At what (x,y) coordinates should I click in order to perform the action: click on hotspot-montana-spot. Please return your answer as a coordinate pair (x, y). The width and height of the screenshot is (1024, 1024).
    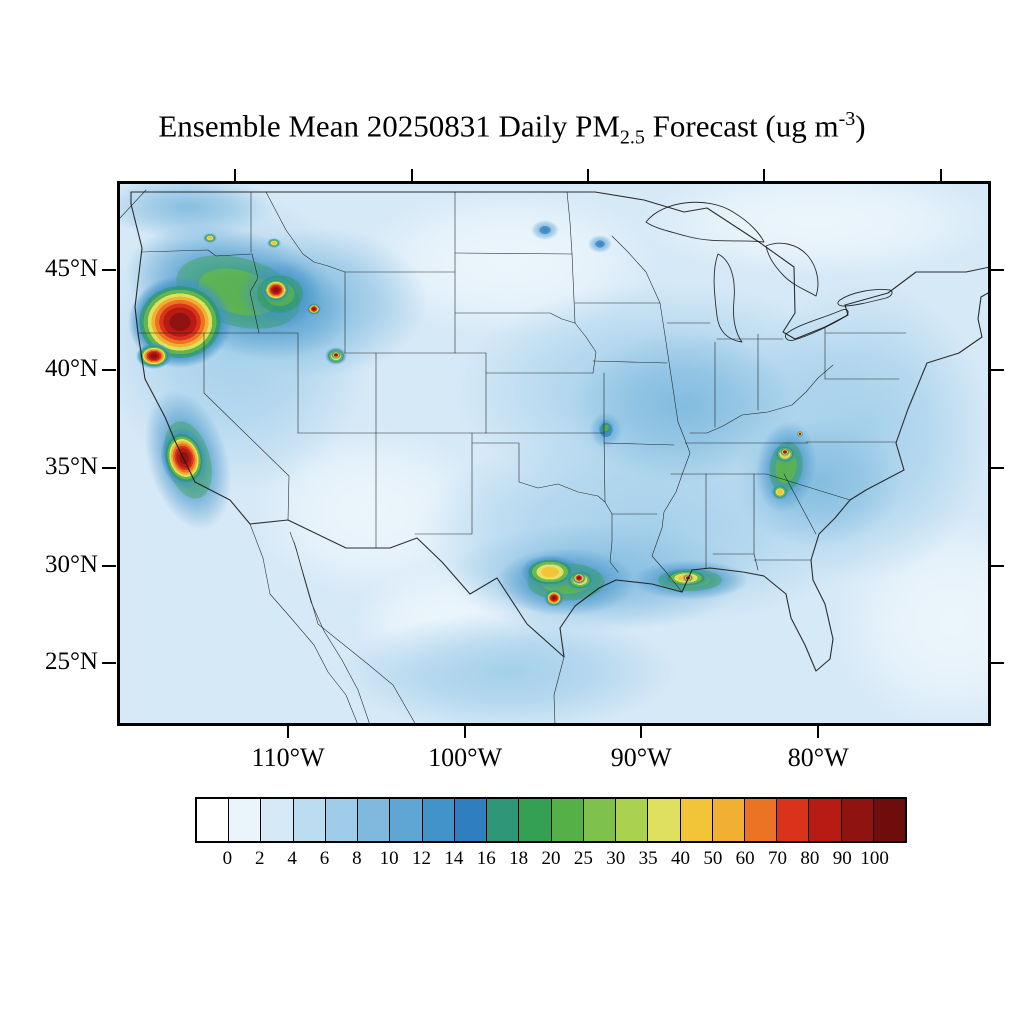
    Looking at the image, I should click on (314, 309).